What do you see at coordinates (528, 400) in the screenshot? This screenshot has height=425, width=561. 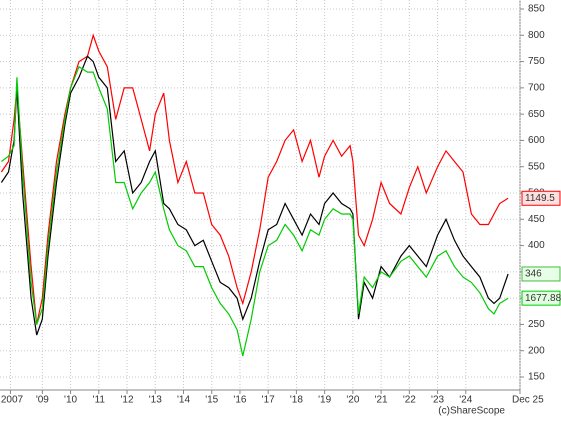 I see `x-tick-label: Dec 25` at bounding box center [528, 400].